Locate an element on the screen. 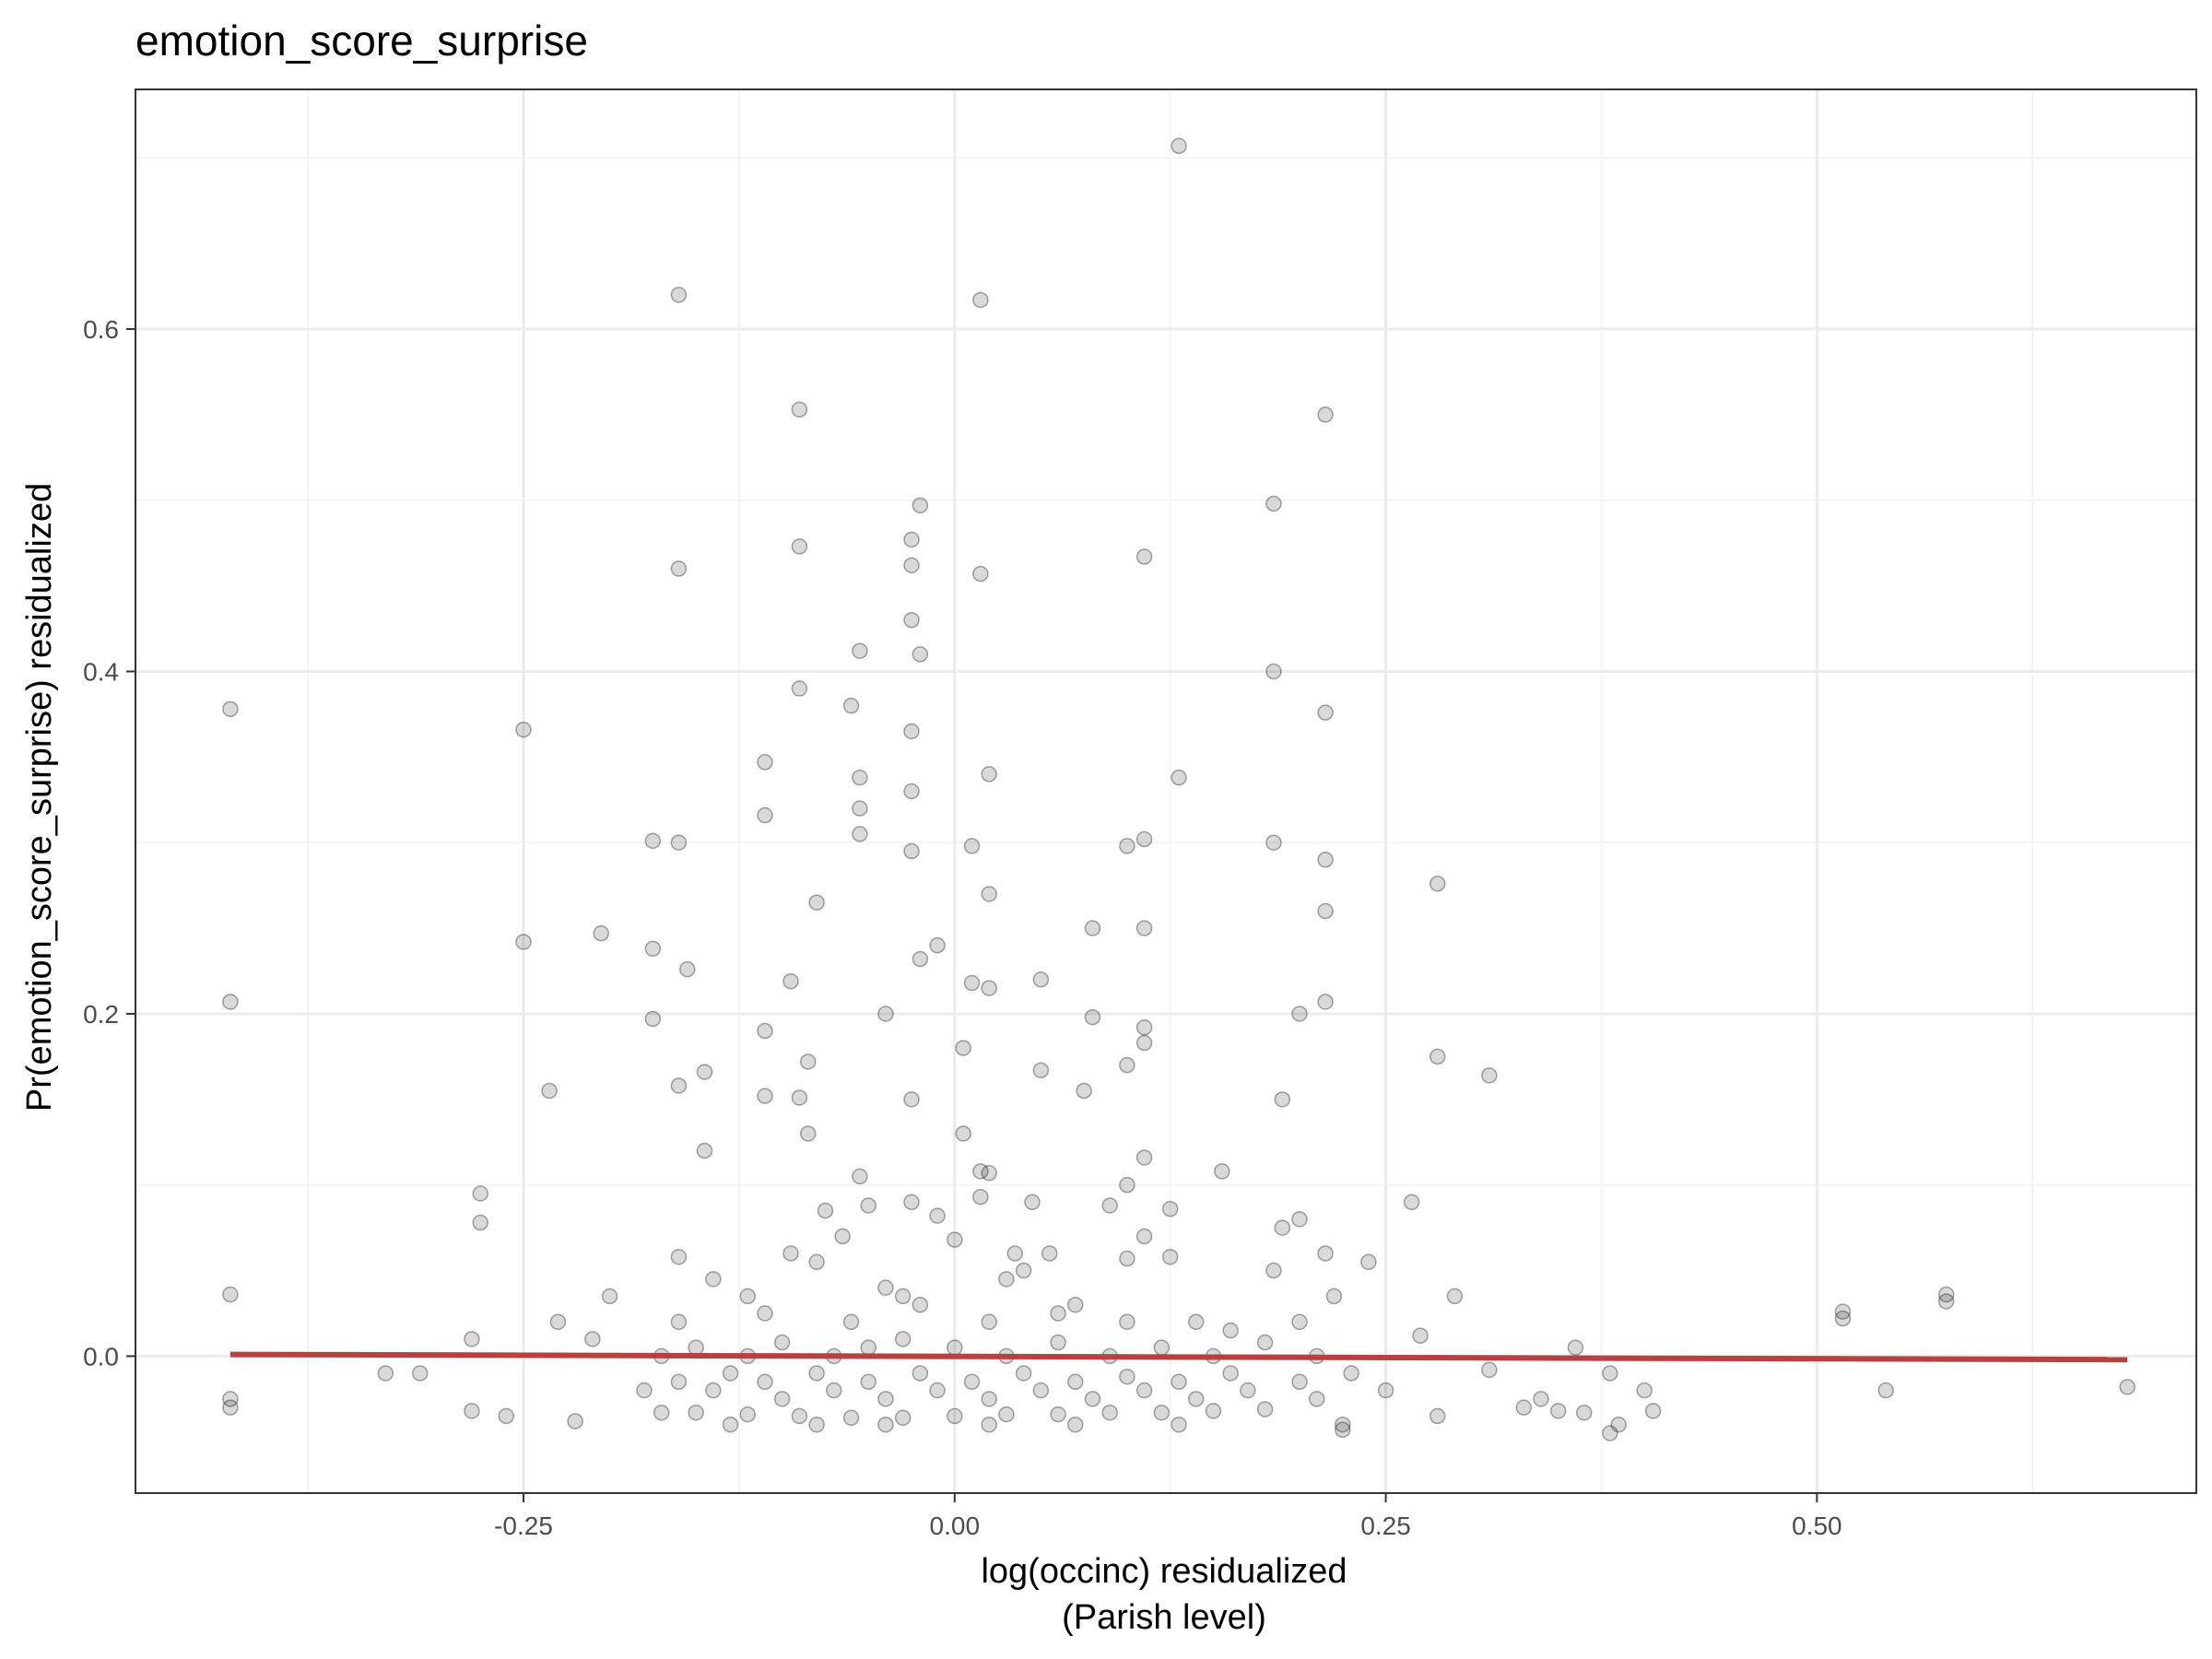 The width and height of the screenshot is (2212, 1659). fit-line is located at coordinates (1178, 1357).